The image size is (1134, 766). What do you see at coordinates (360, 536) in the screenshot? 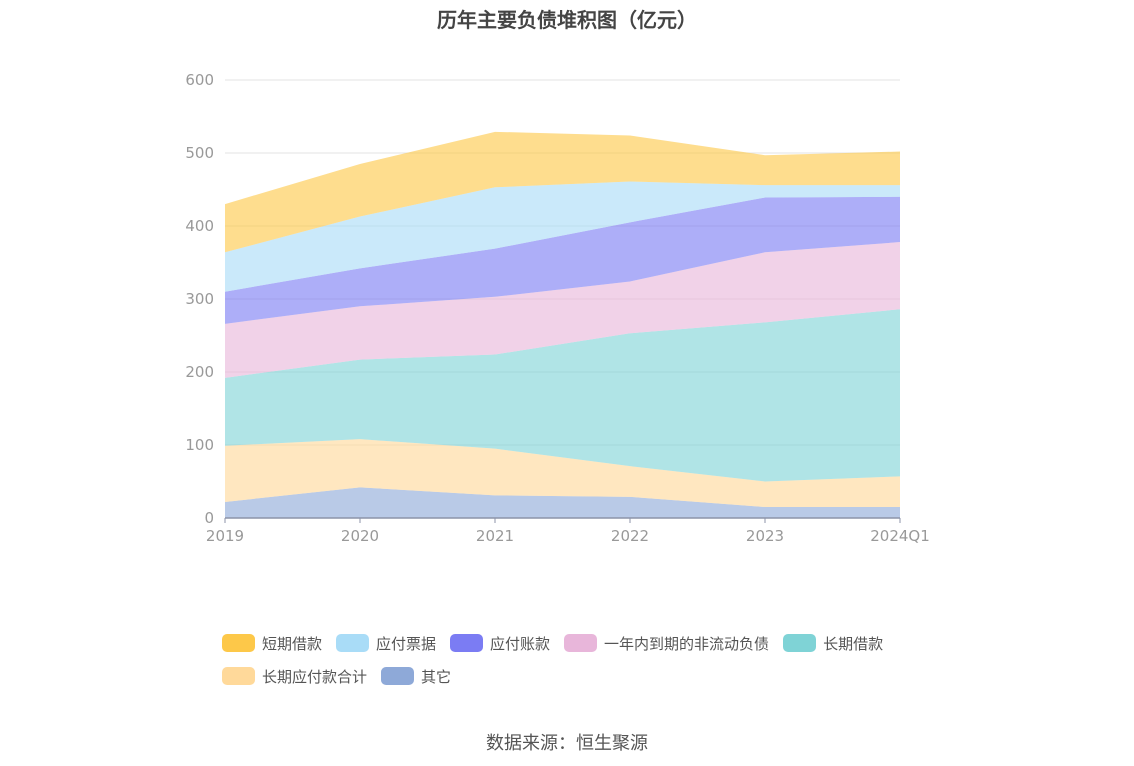
I see `x-tick-label: 2020` at bounding box center [360, 536].